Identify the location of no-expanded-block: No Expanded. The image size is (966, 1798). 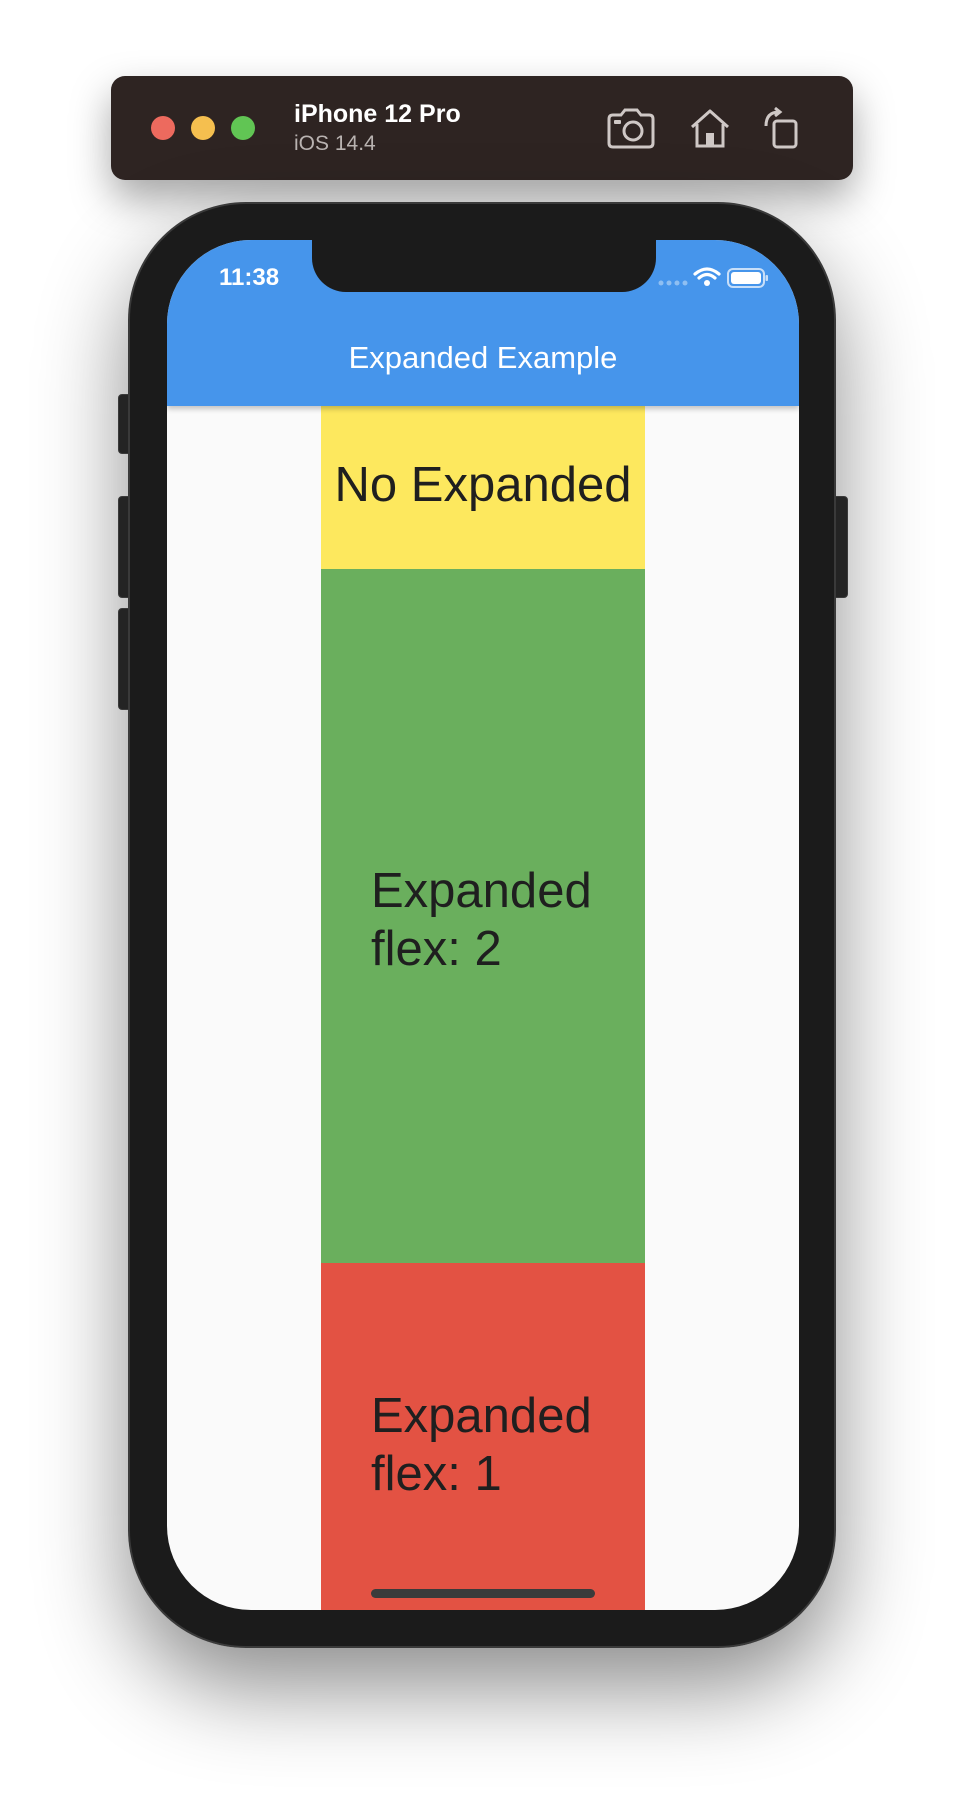
(483, 487).